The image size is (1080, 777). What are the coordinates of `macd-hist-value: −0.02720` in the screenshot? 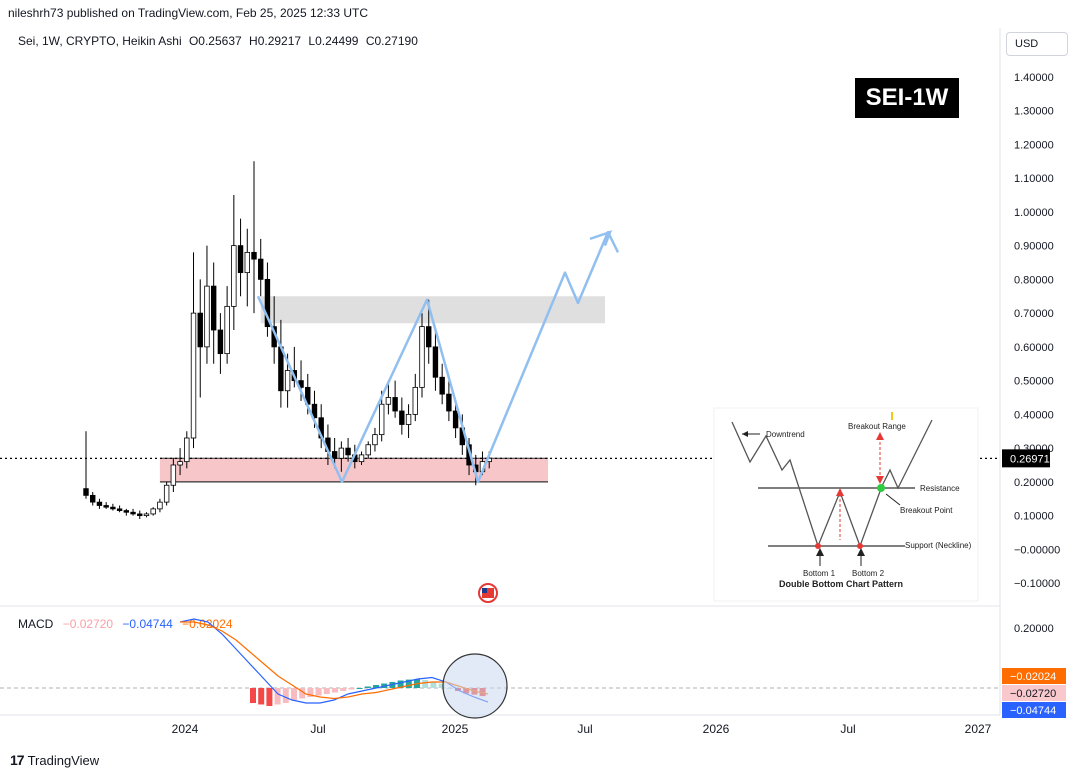 It's located at (88, 624).